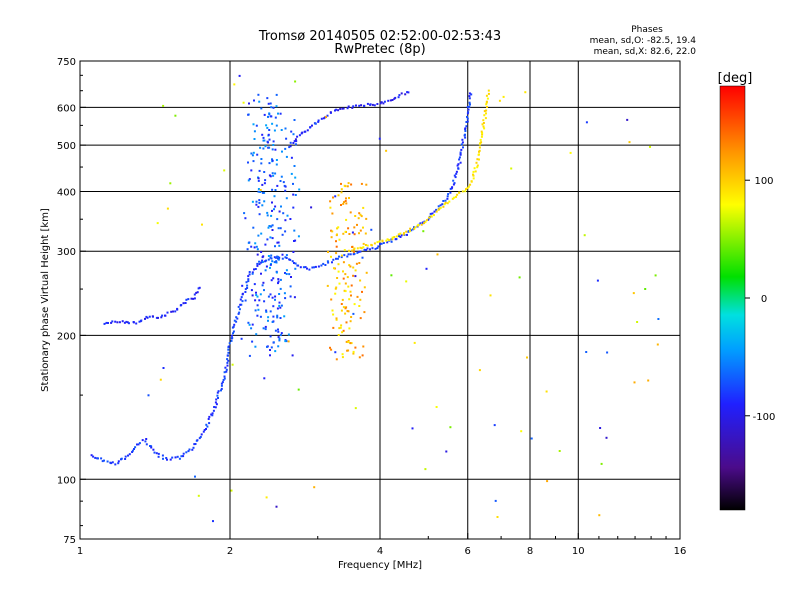 The height and width of the screenshot is (600, 800). I want to click on y-tick-label: 75, so click(69, 540).